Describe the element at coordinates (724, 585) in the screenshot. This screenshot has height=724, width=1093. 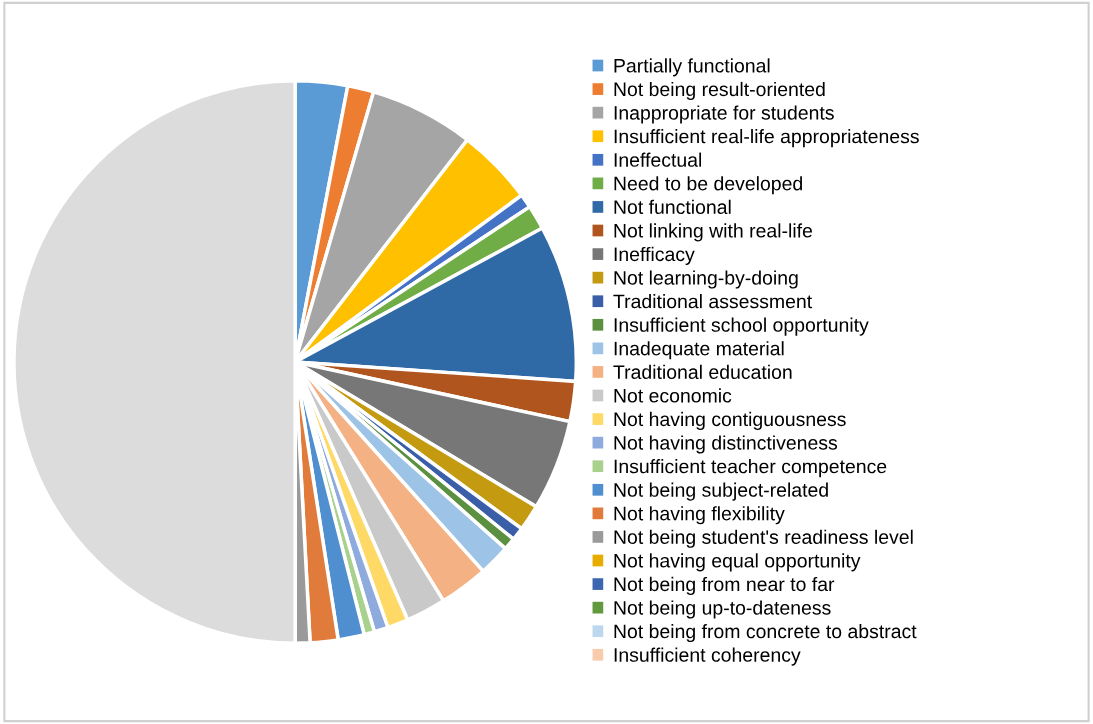
I see `legend-label: Not being from near to far` at that location.